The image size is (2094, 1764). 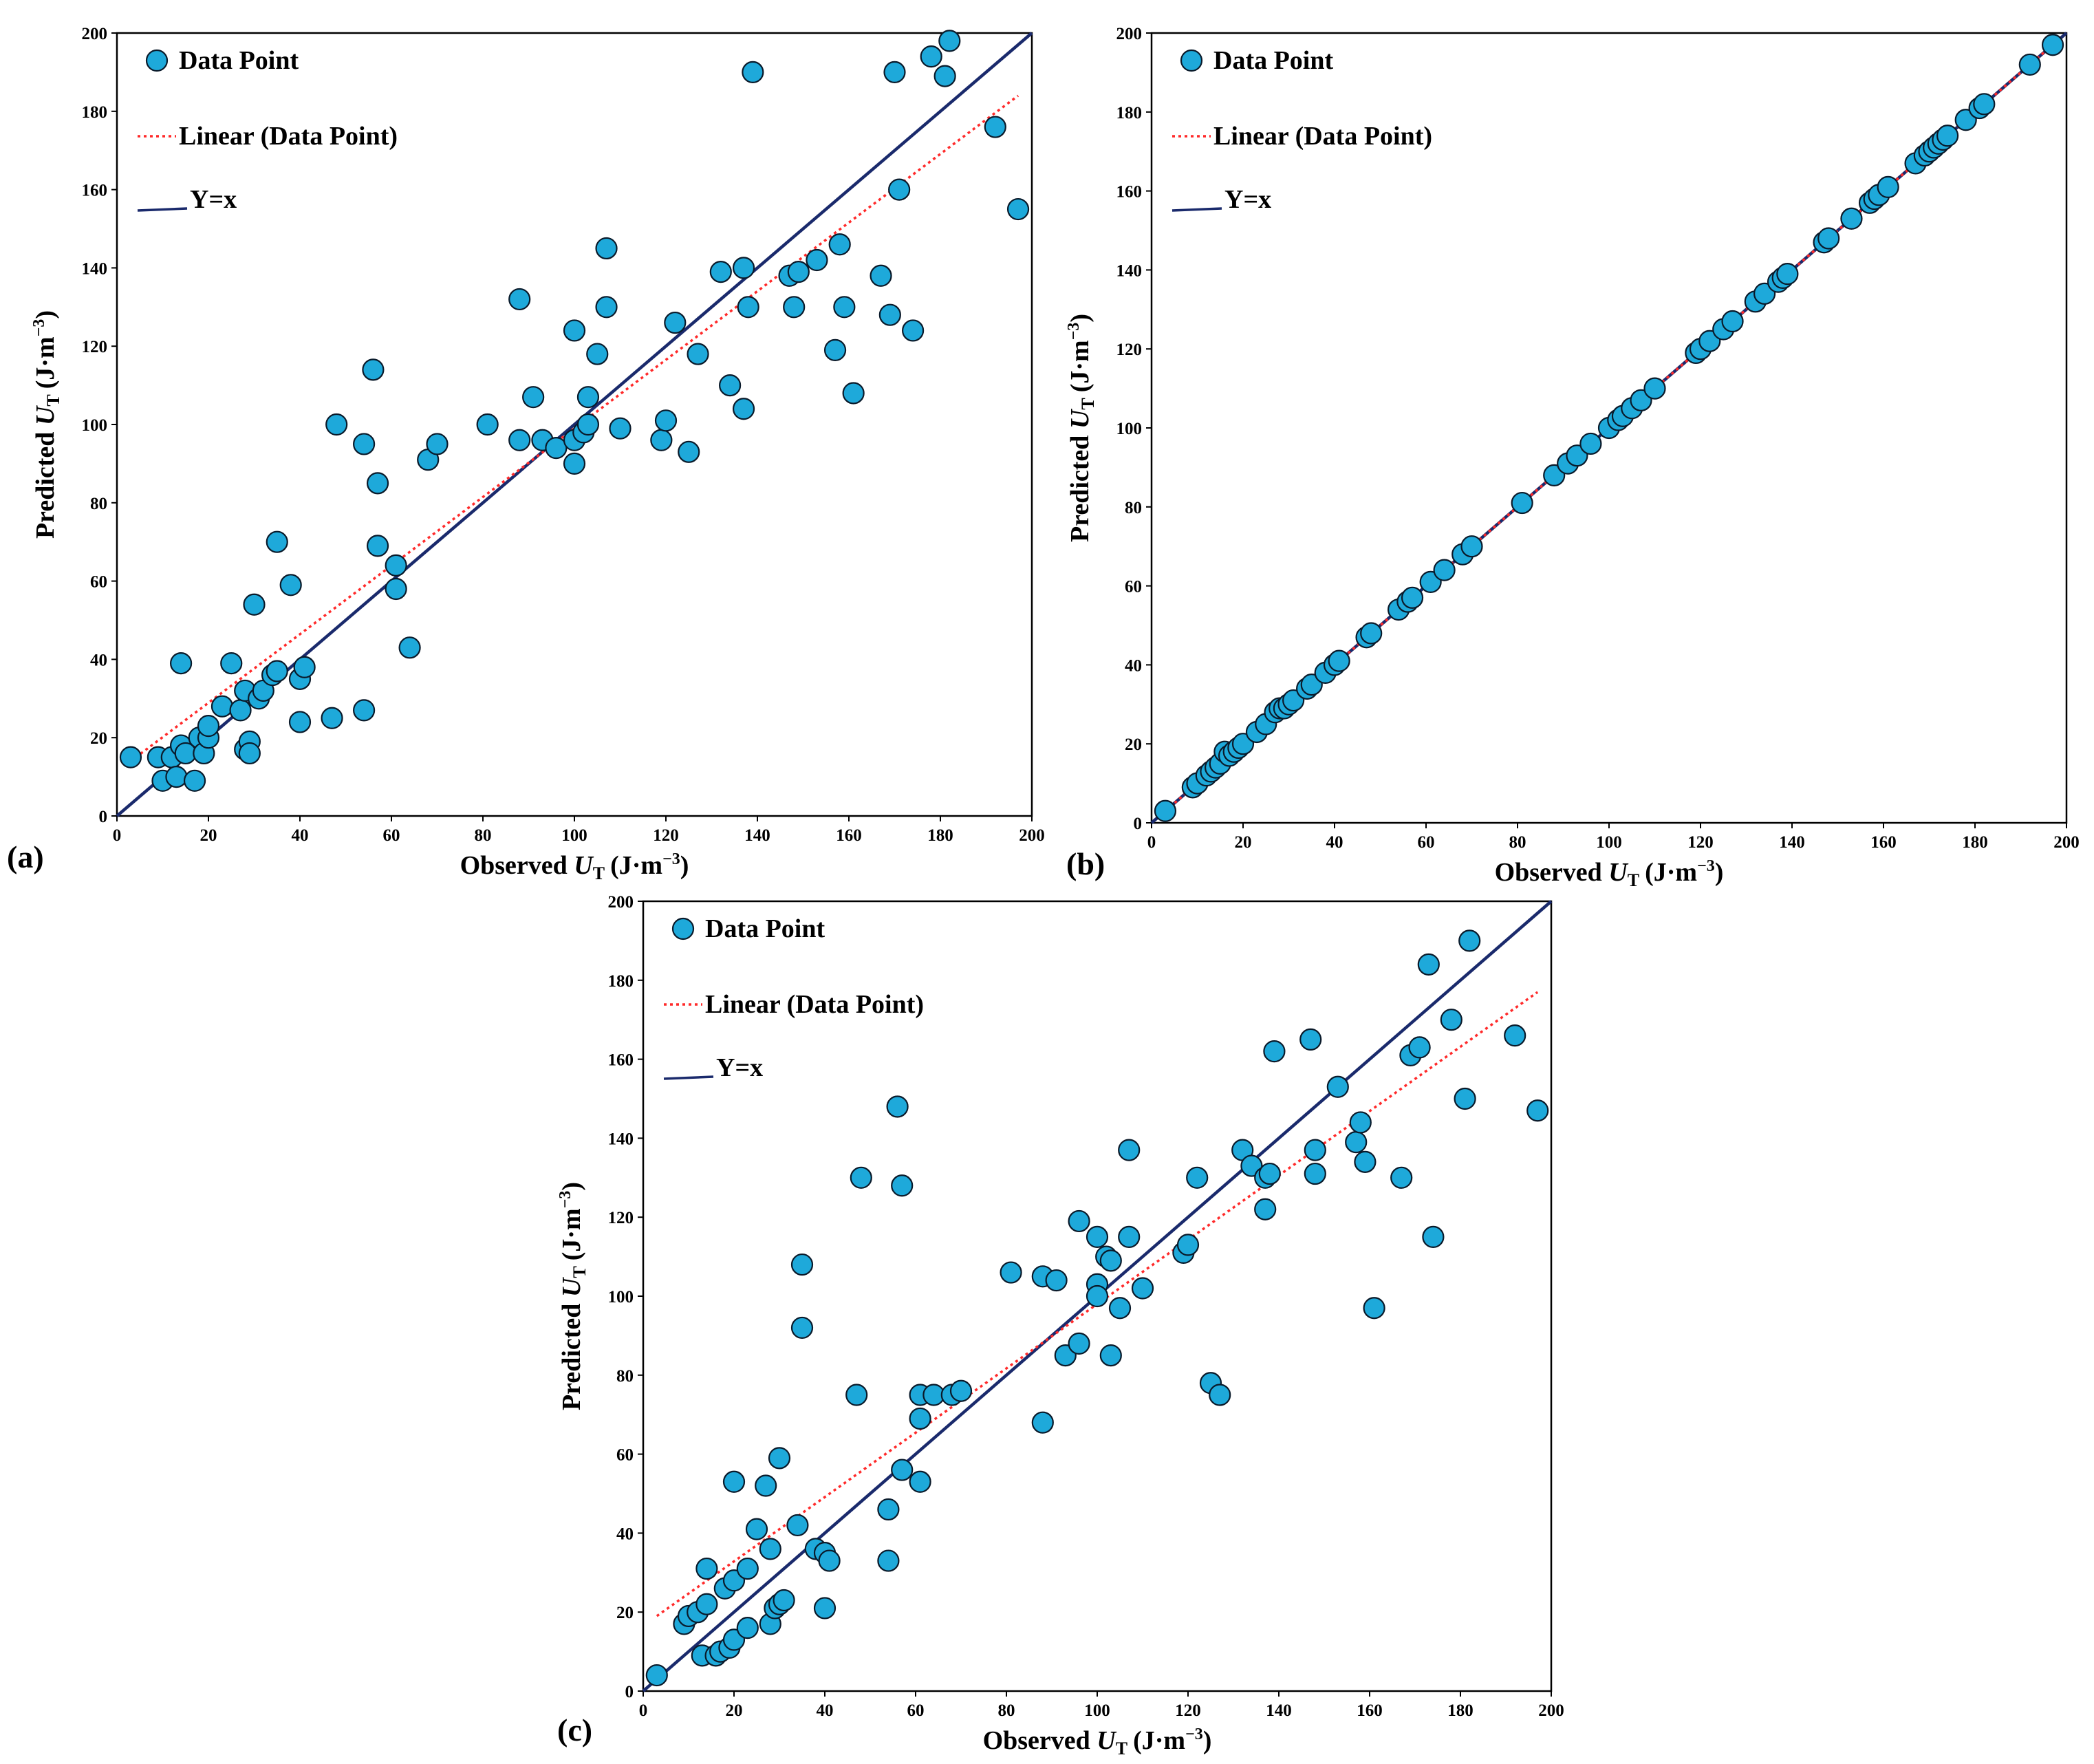 I want to click on x-tick-label: 40, so click(x=825, y=1711).